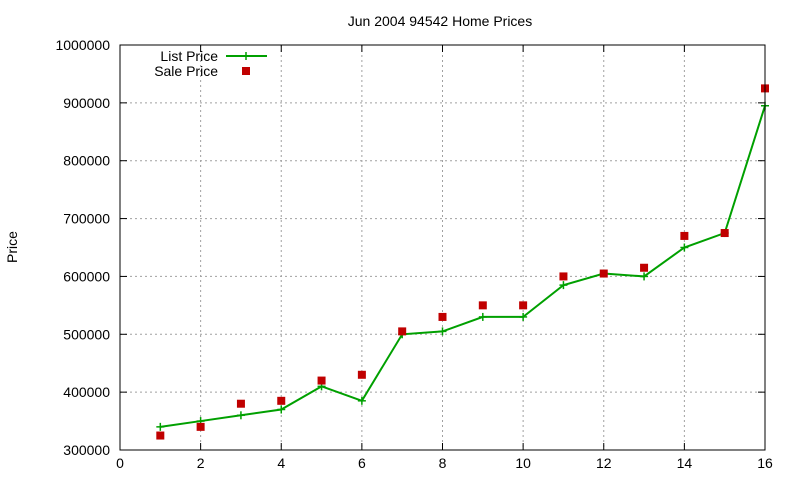 The image size is (800, 480). I want to click on x-tick-label: 6, so click(362, 463).